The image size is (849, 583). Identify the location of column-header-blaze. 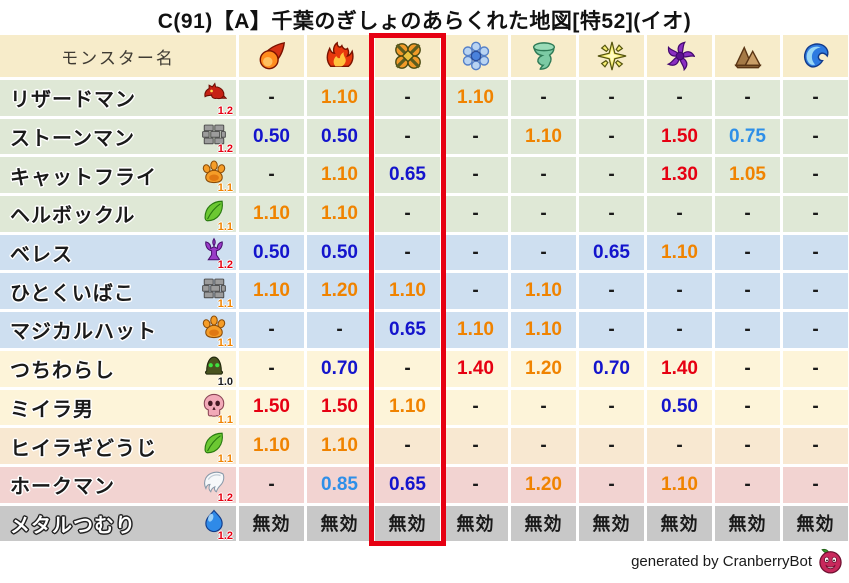
(339, 56).